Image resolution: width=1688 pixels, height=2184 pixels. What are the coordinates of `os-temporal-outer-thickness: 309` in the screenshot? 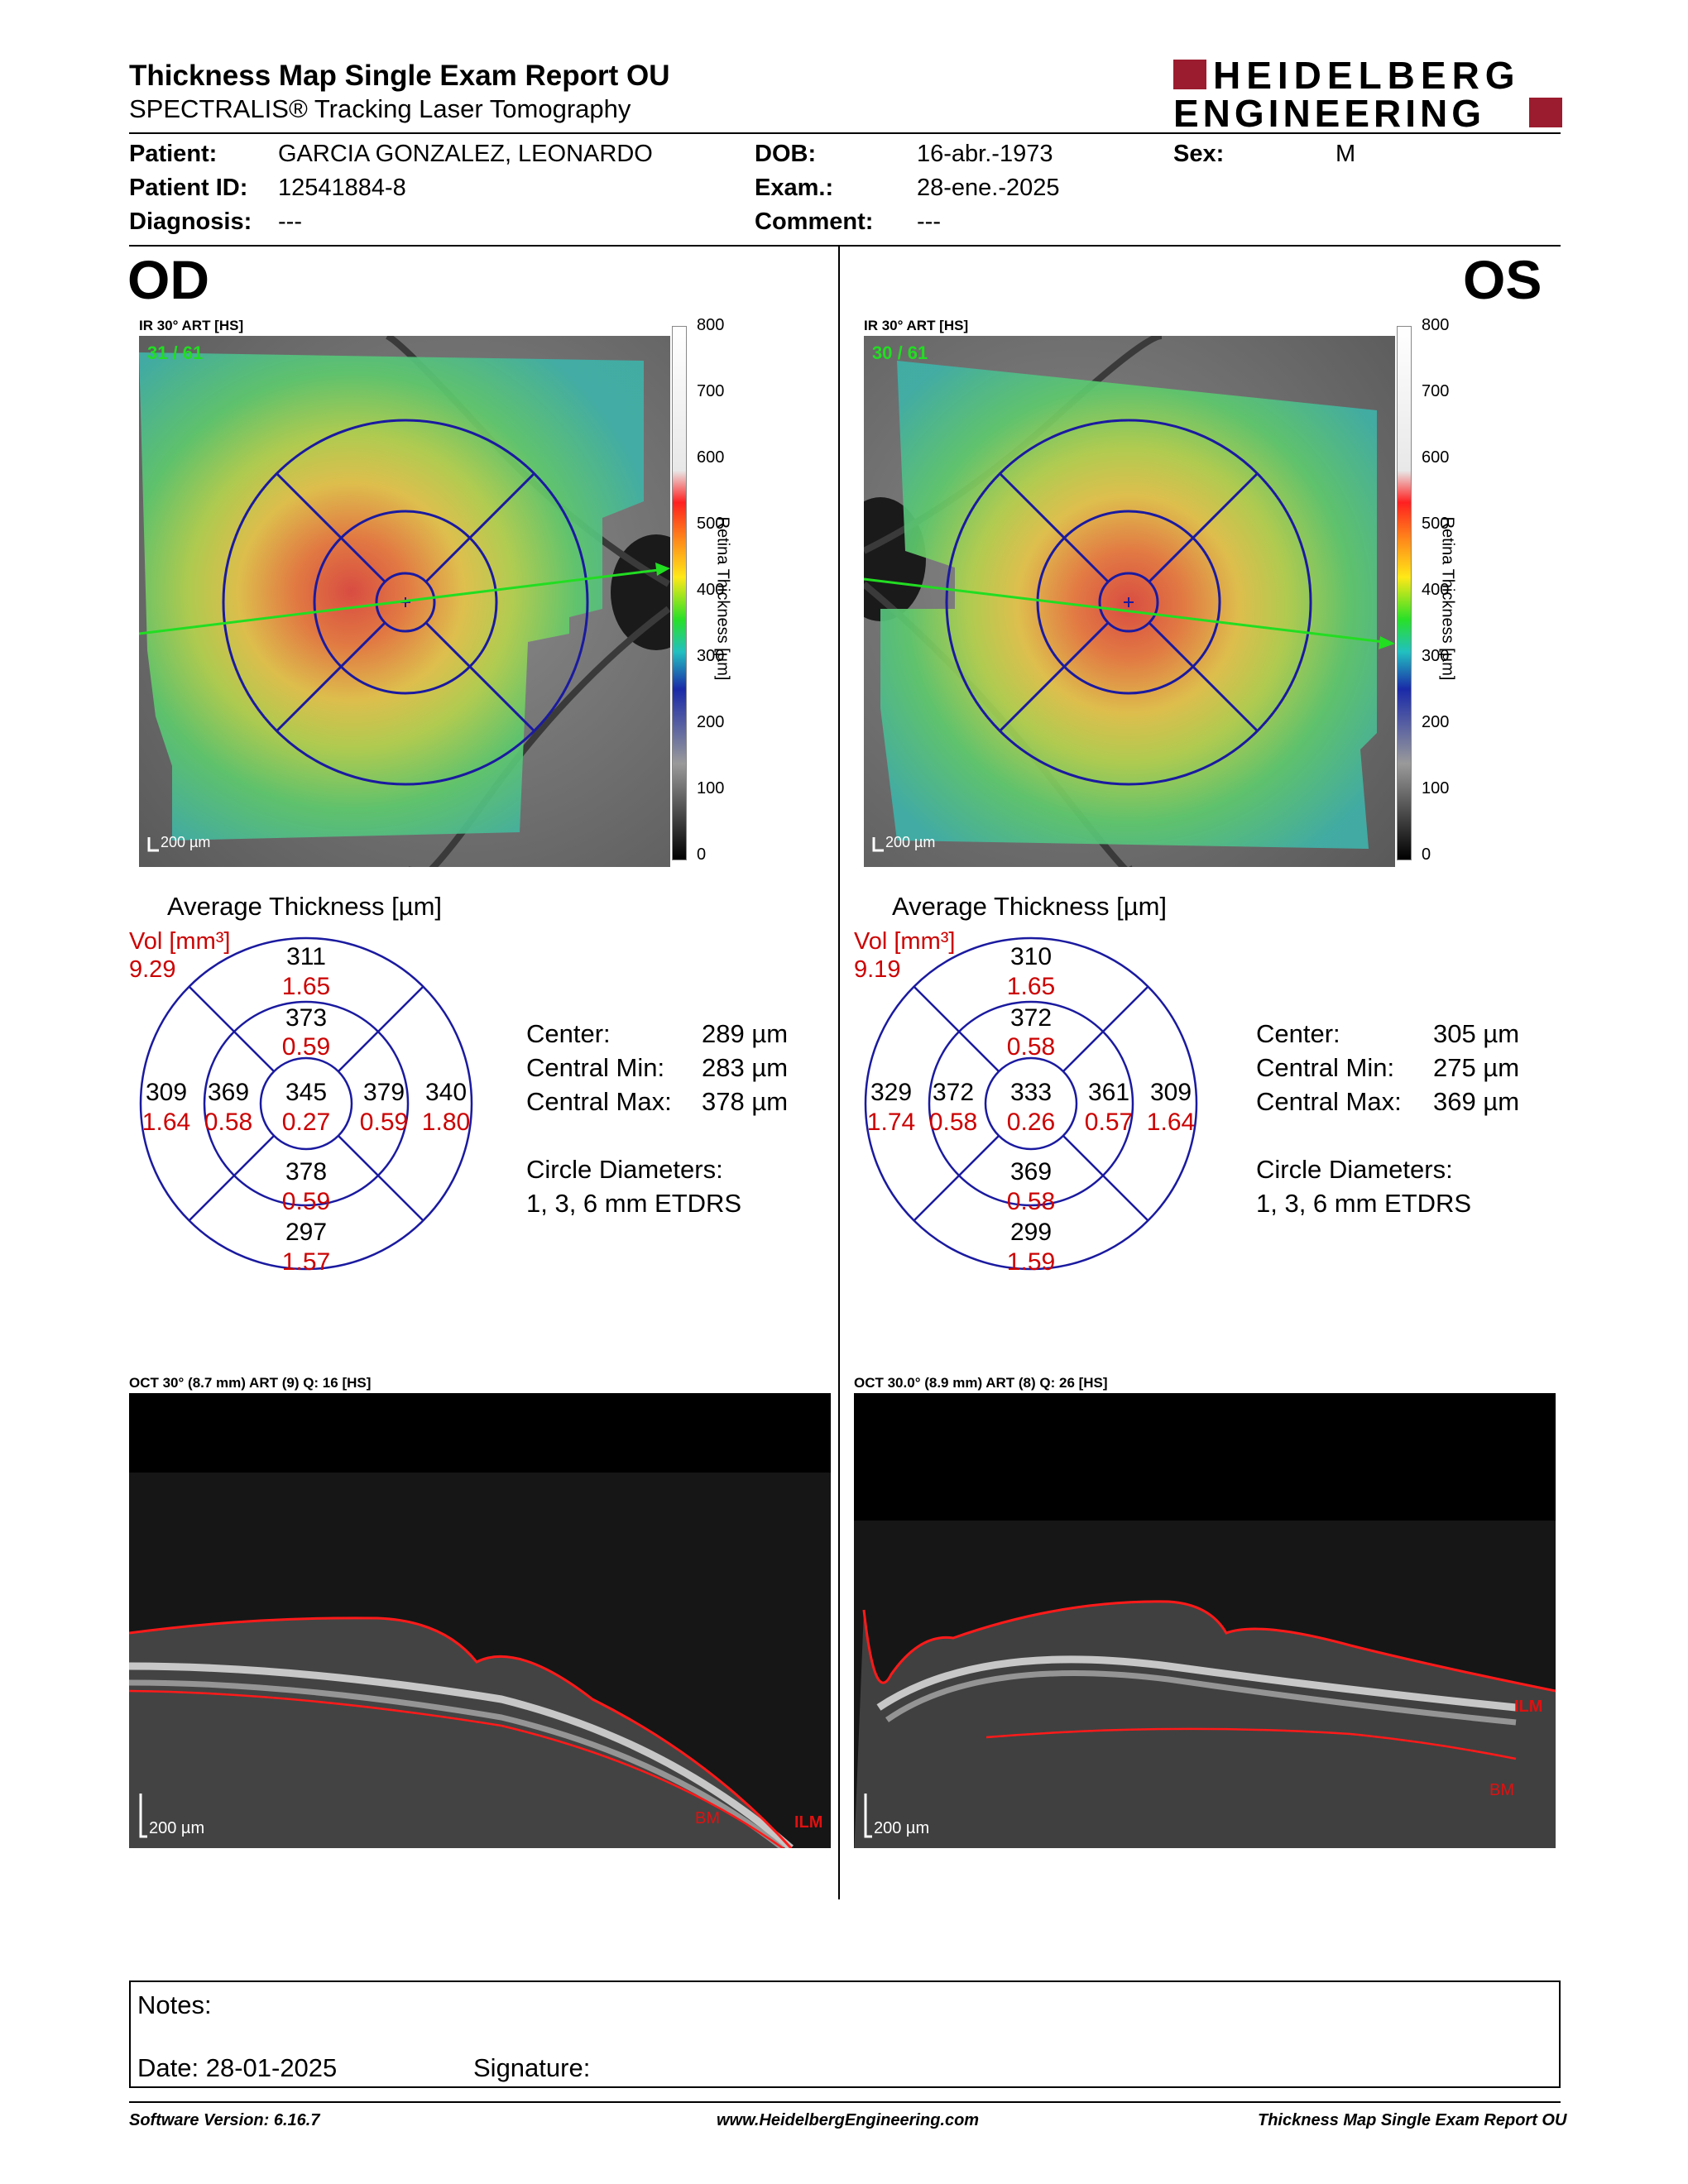 It's located at (1171, 1092).